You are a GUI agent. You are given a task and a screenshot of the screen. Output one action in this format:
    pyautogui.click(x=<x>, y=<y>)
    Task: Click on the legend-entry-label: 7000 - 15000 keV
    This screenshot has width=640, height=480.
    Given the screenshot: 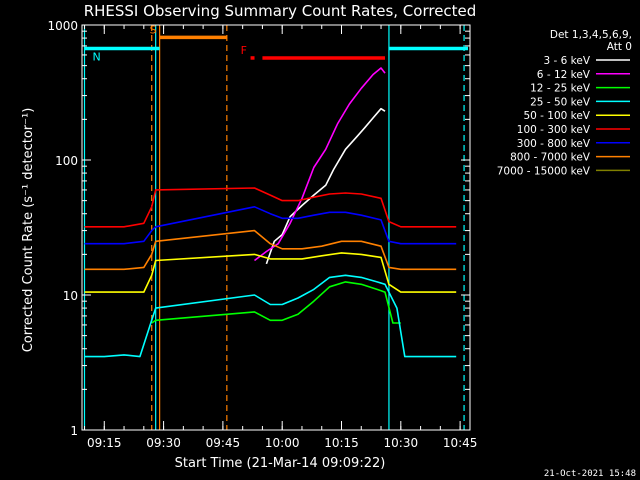 What is the action you would take?
    pyautogui.click(x=544, y=171)
    